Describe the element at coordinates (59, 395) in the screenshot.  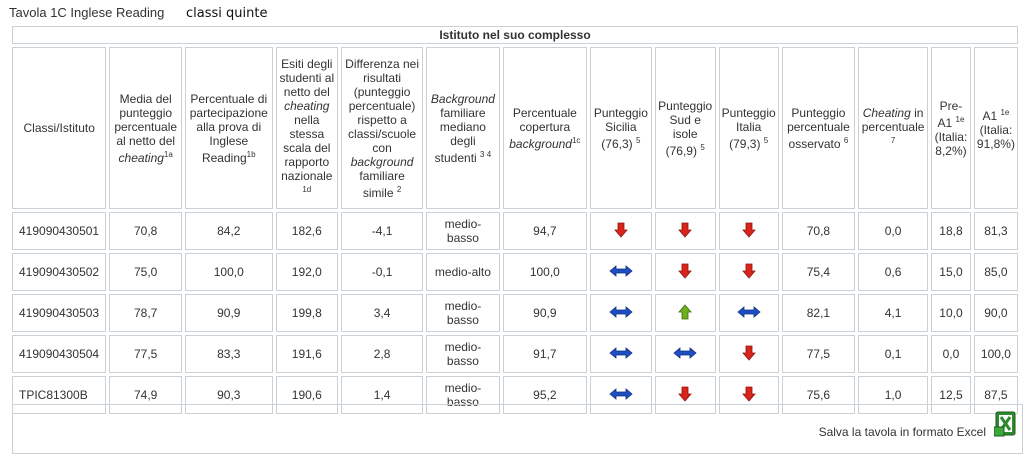
I see `cell-classe: TPIC81300B` at that location.